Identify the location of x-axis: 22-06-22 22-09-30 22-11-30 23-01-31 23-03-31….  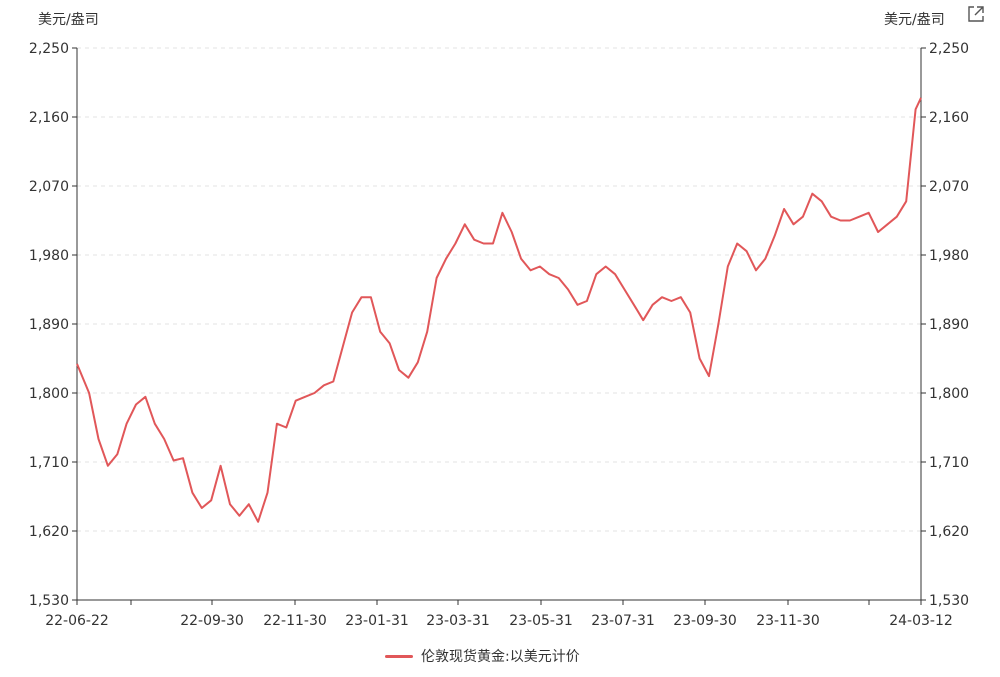
(499, 614).